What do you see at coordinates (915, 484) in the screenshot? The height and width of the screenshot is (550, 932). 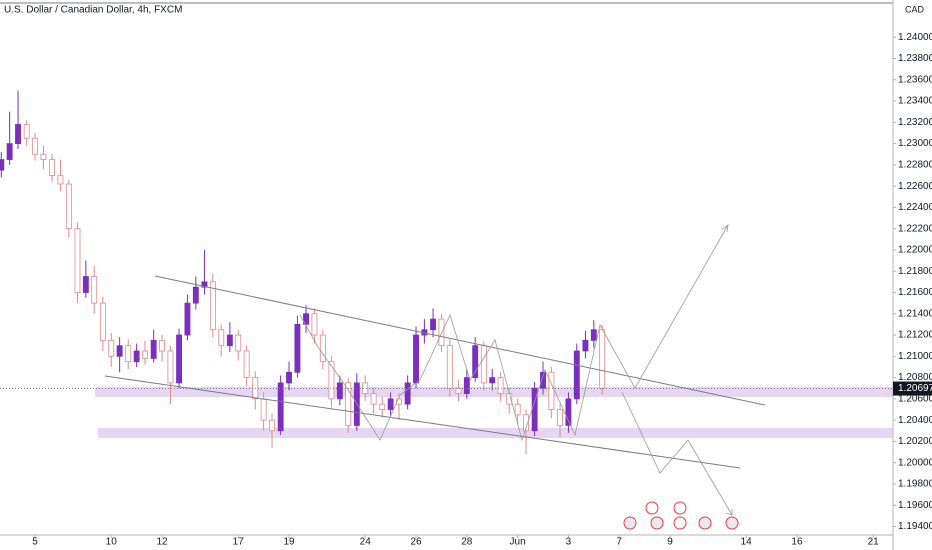 I see `y-tick-label: 1.19800` at bounding box center [915, 484].